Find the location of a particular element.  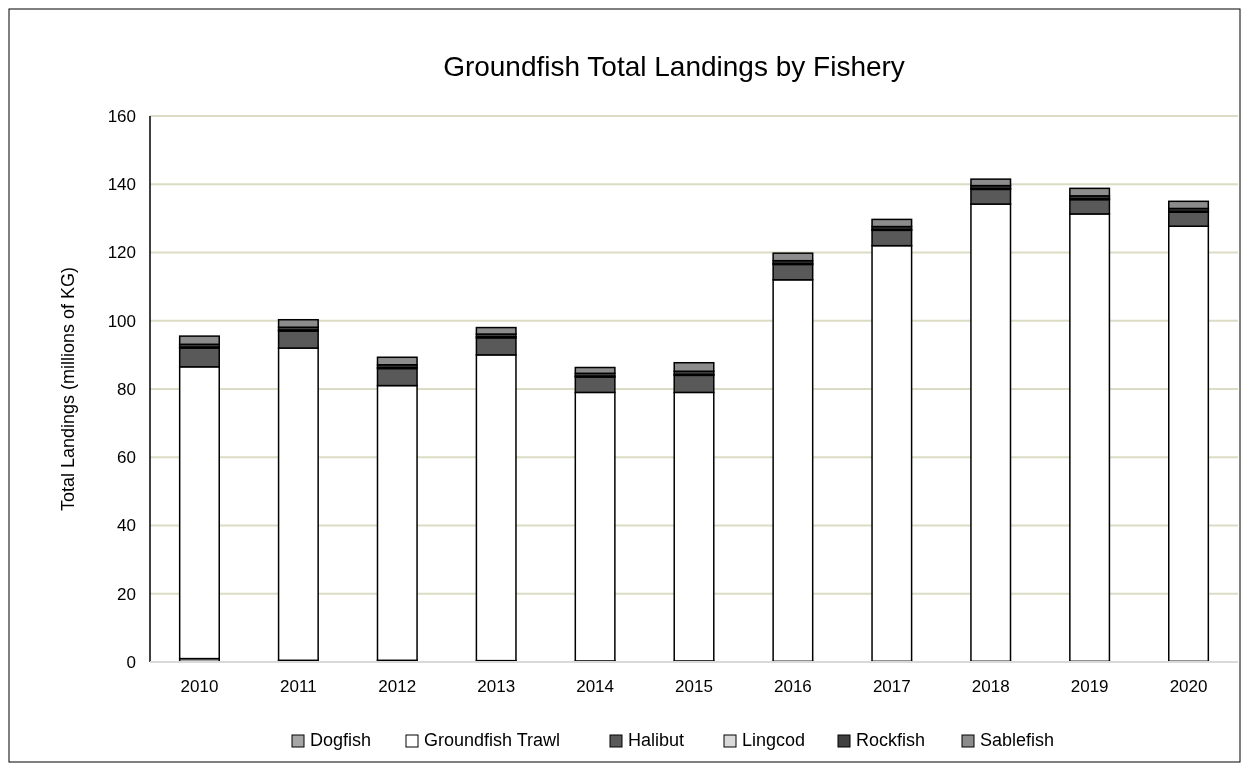

x-tick-label: 2014 is located at coordinates (595, 686).